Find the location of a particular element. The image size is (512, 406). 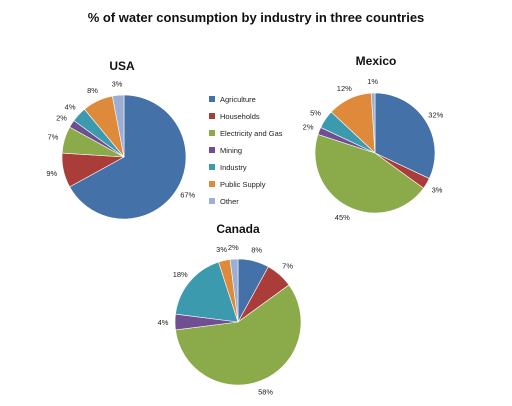

legend-swatch-electricity-and-gas is located at coordinates (212, 133).